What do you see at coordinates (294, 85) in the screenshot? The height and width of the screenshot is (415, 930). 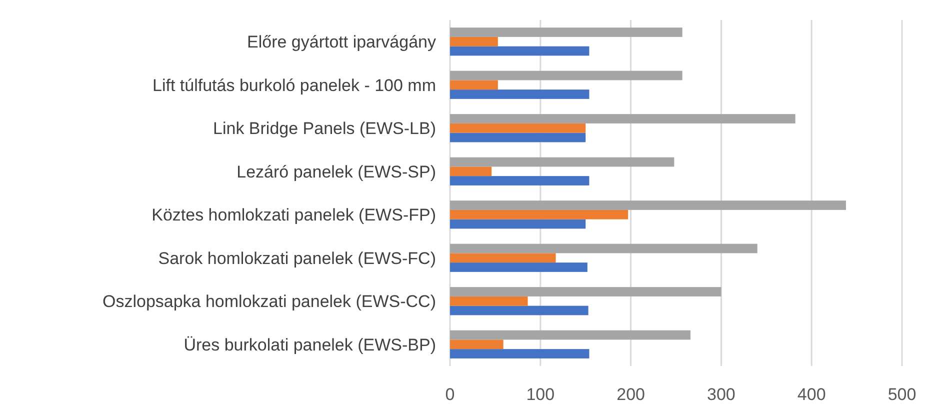 I see `y-tick-label: Lift túlfutás burkoló panelek - 100 mm` at bounding box center [294, 85].